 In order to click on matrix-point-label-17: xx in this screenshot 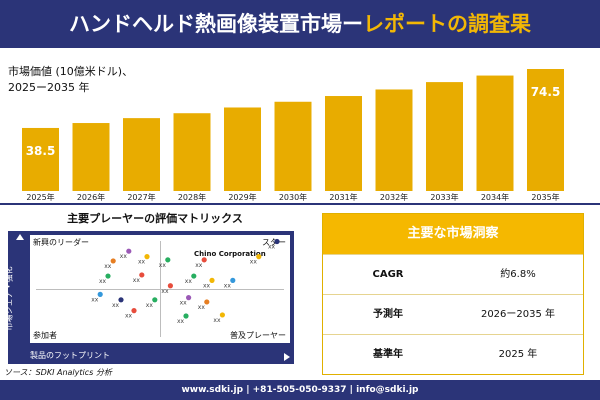, I will do `click(202, 307)`.